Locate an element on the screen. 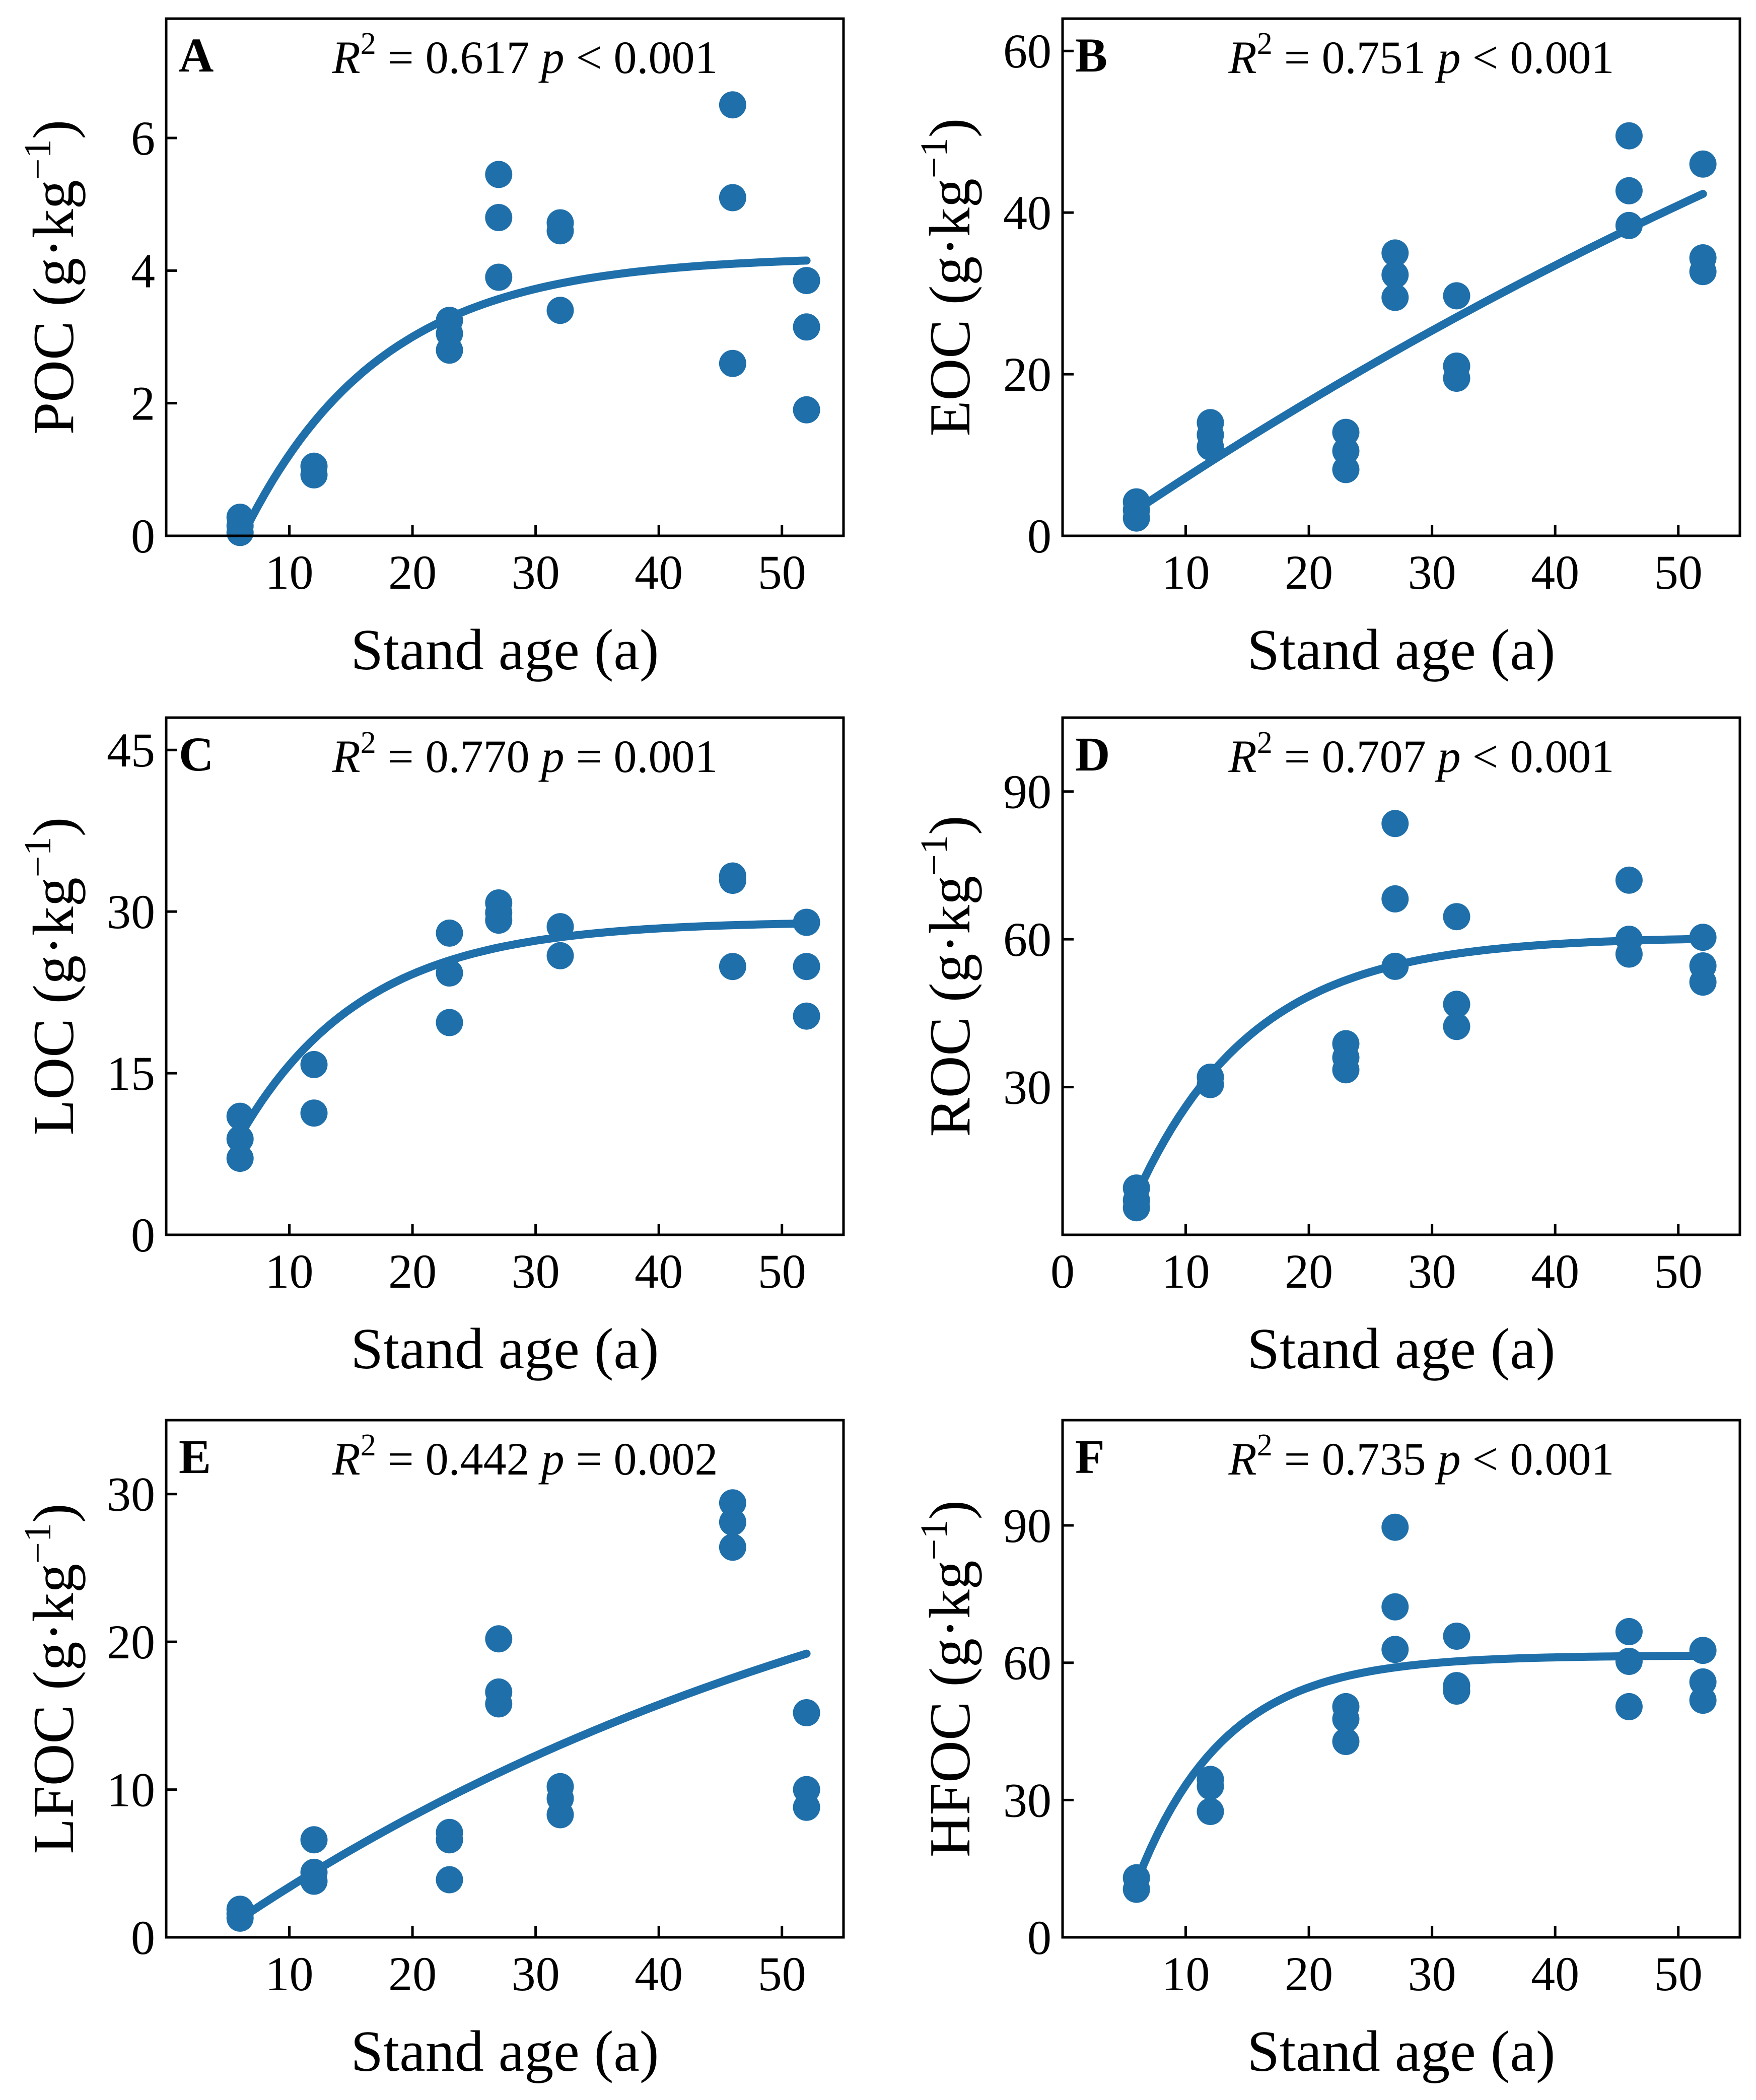  y-axis-title: HFOC (g·kg−1) is located at coordinates (947, 1678).